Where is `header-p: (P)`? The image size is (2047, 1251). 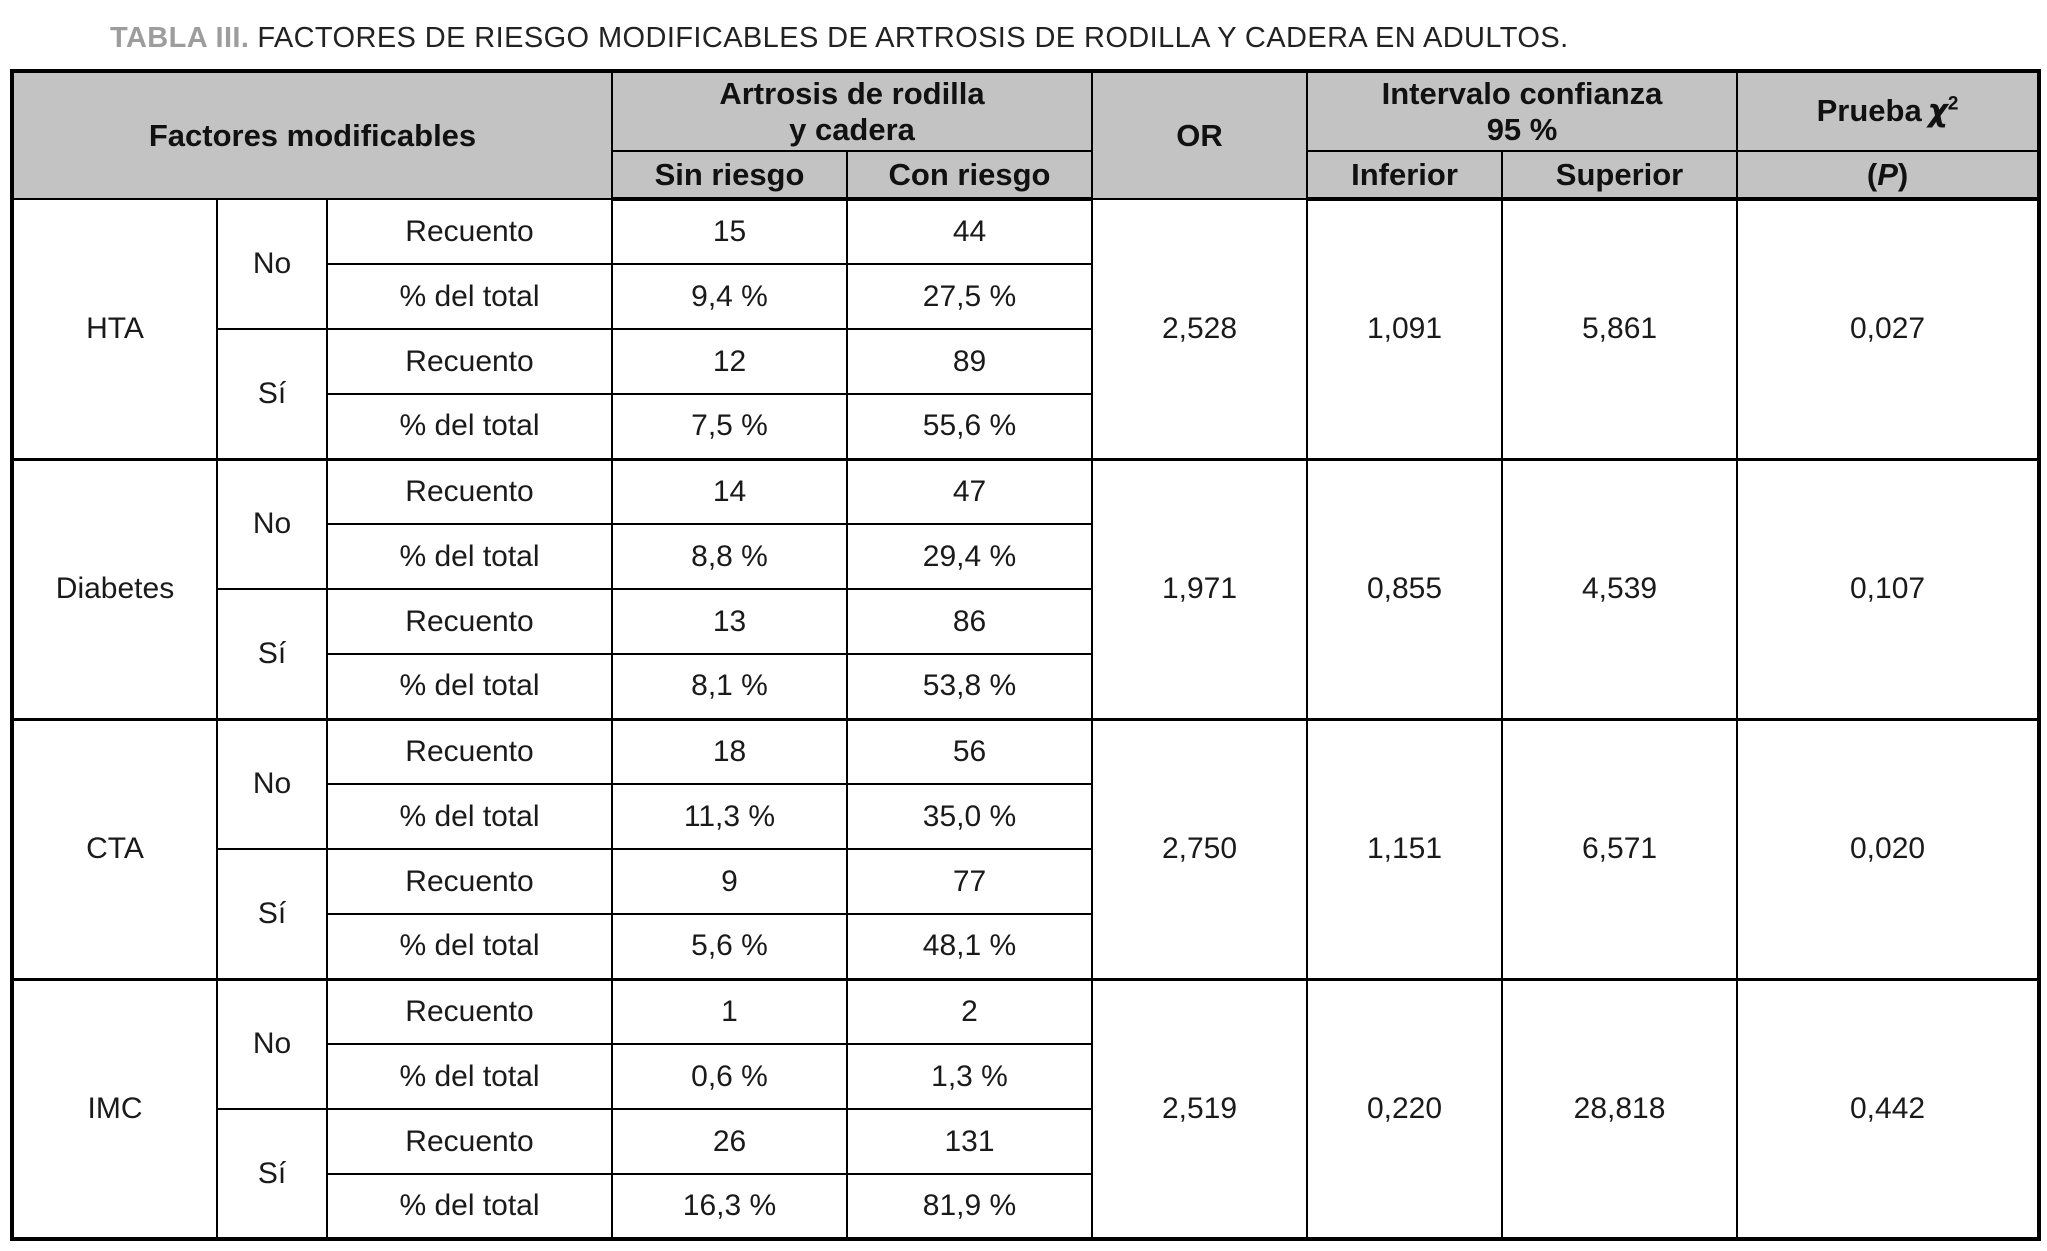
header-p: (P) is located at coordinates (1888, 175).